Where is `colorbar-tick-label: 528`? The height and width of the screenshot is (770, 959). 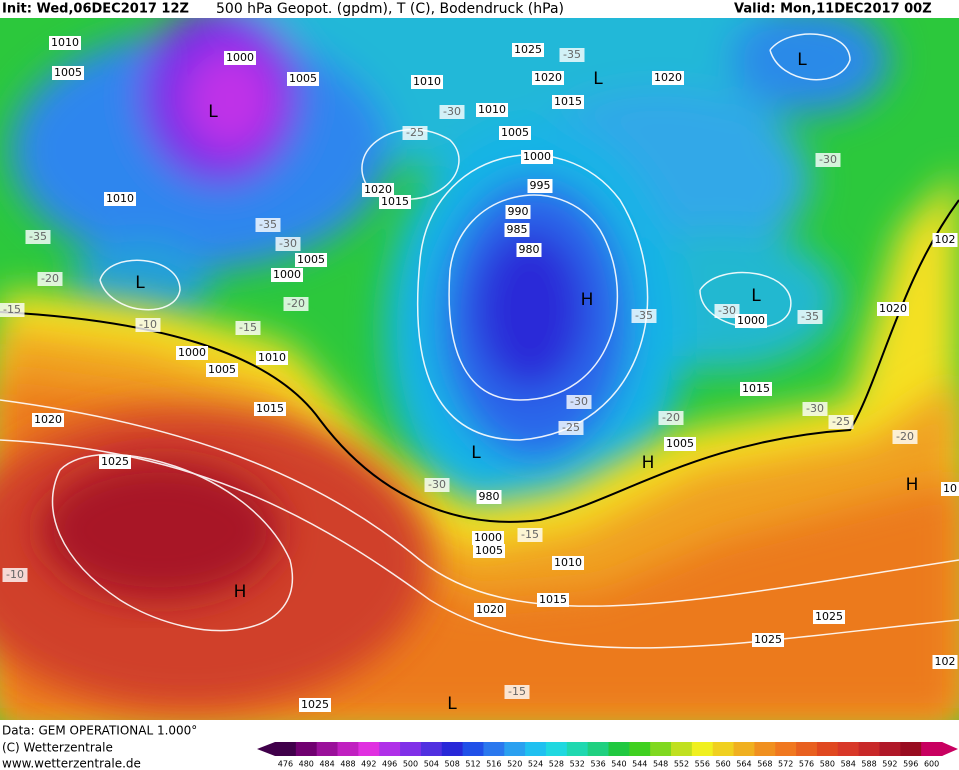 colorbar-tick-label: 528 is located at coordinates (556, 764).